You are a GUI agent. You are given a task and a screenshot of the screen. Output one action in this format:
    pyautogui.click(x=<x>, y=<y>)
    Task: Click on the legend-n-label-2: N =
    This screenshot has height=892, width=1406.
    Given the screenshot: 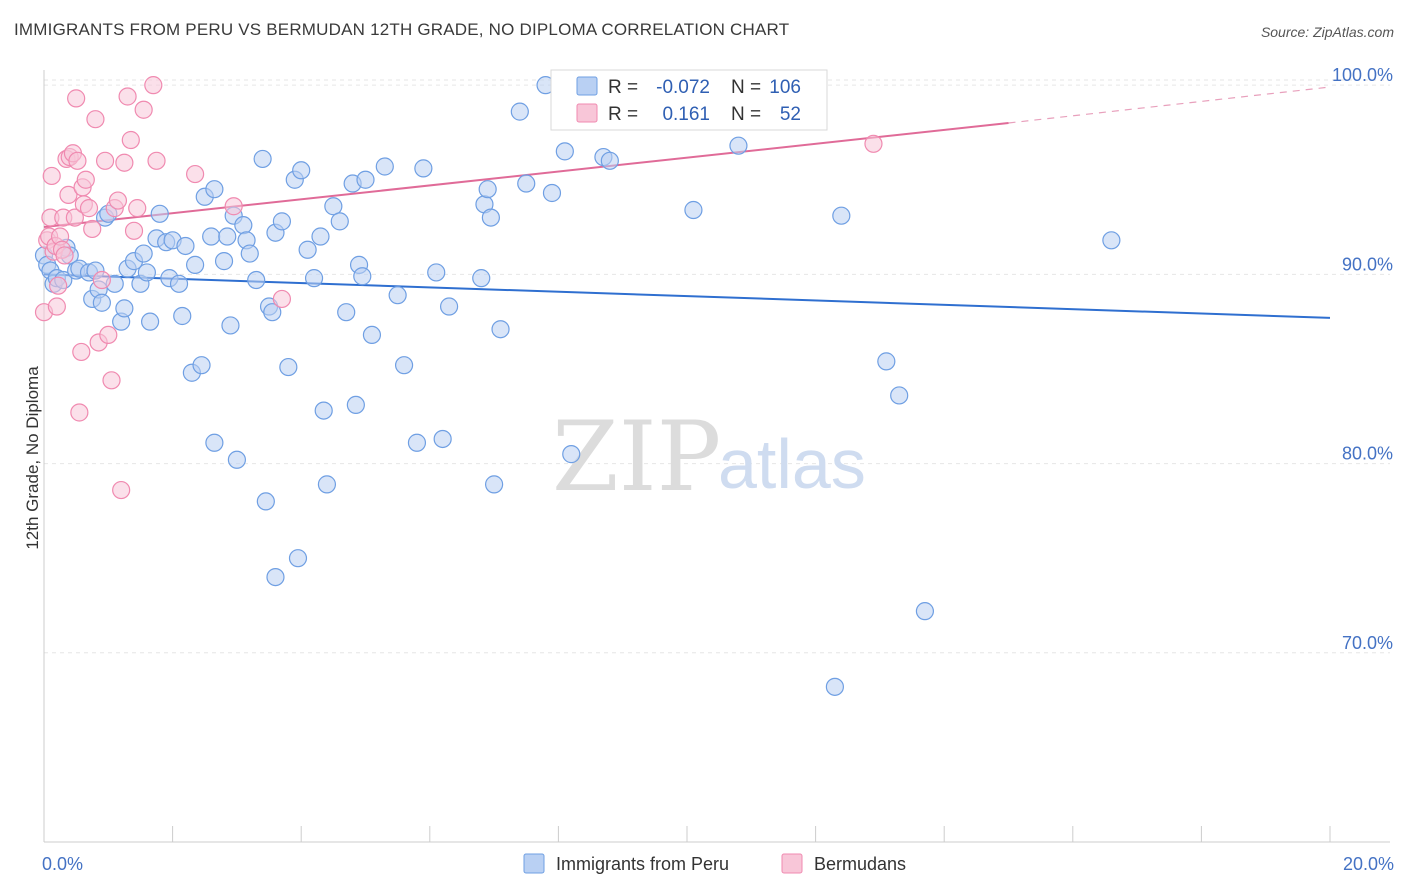 What is the action you would take?
    pyautogui.click(x=746, y=114)
    